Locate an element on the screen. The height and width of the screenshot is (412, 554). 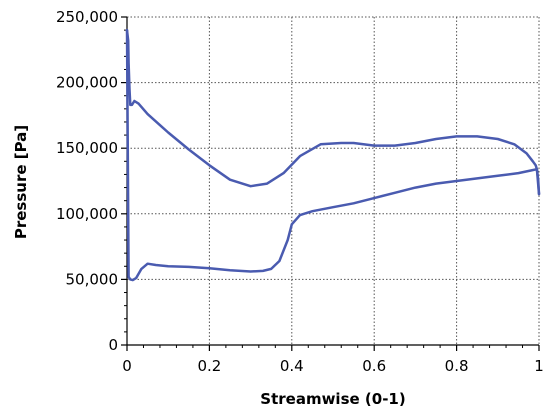
x-tick-label: 0.4 is located at coordinates (292, 366).